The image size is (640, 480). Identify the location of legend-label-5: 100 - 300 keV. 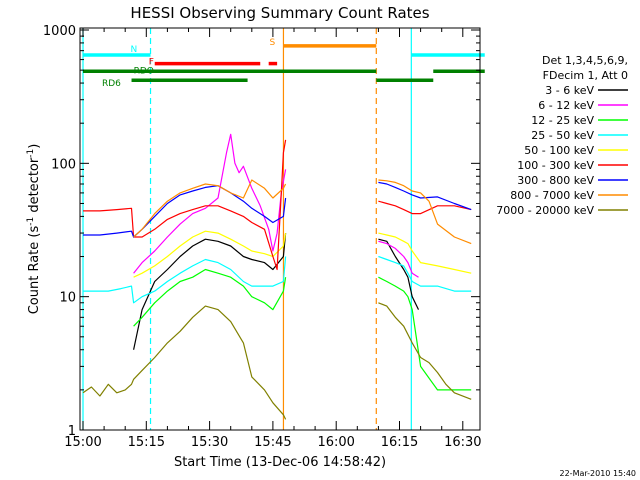
(555, 165).